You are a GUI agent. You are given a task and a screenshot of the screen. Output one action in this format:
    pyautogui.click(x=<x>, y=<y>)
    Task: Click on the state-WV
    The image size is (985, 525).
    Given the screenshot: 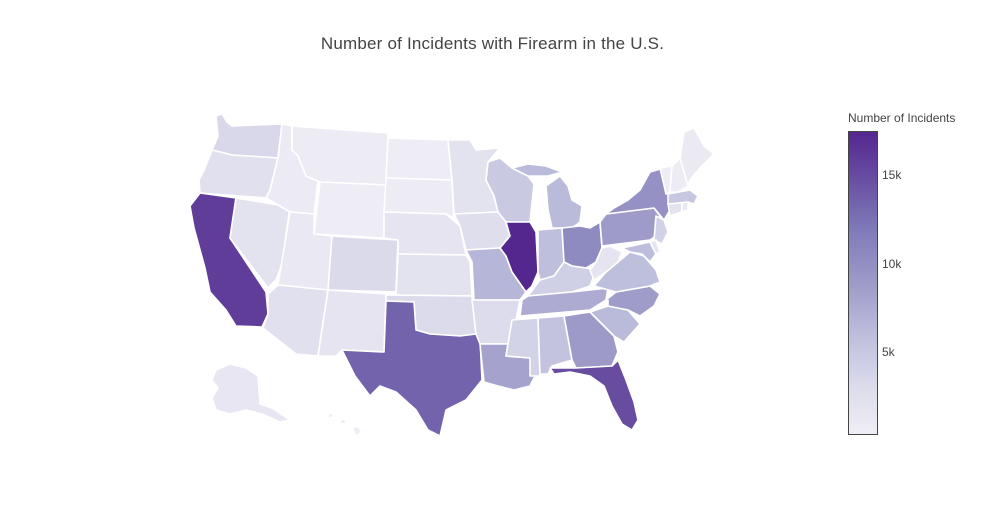 What is the action you would take?
    pyautogui.click(x=606, y=263)
    